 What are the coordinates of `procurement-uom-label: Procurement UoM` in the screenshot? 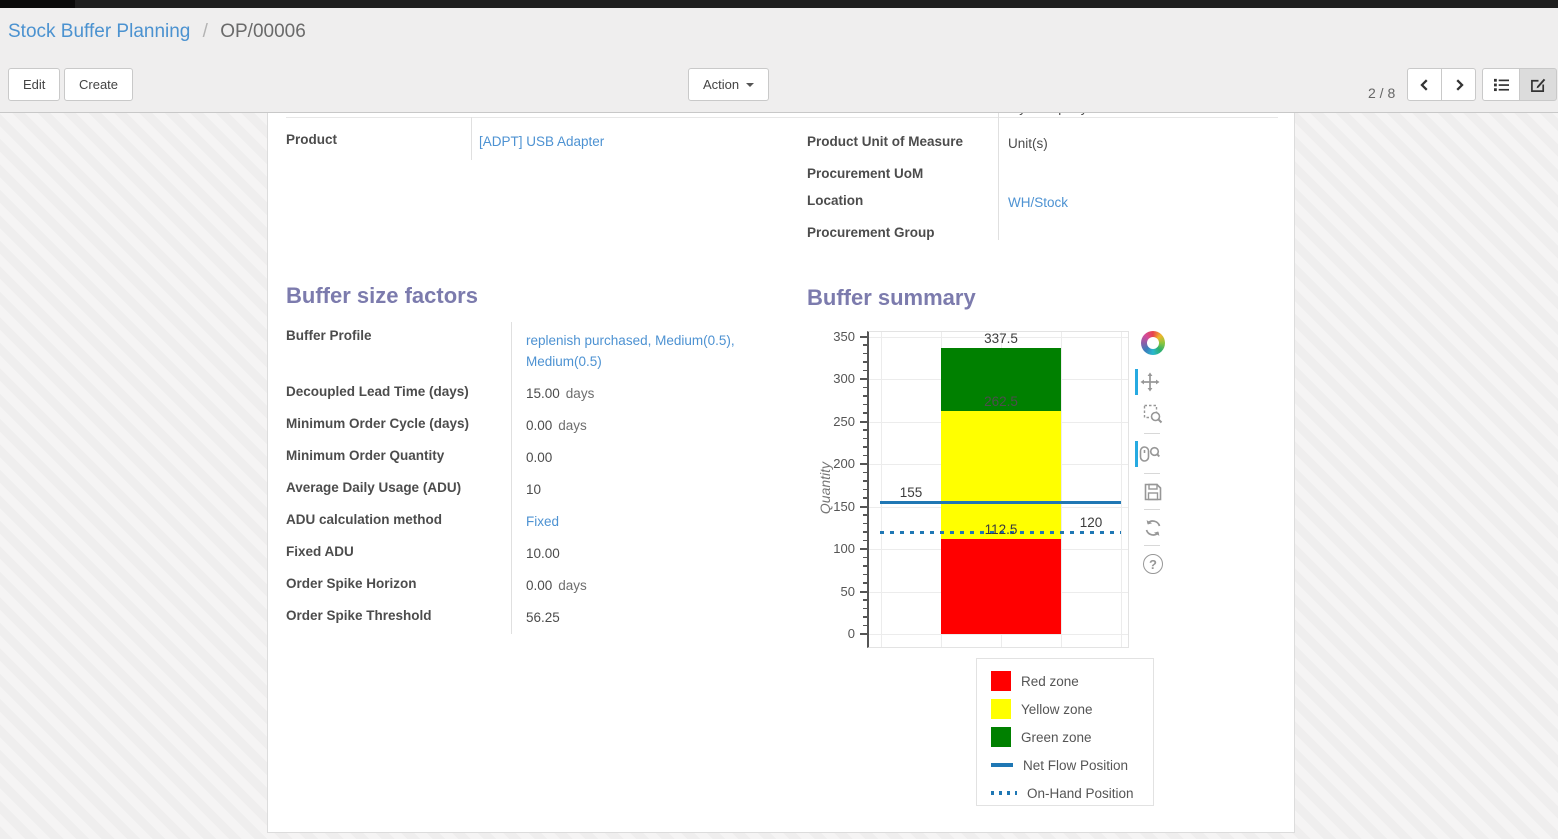 It's located at (865, 173).